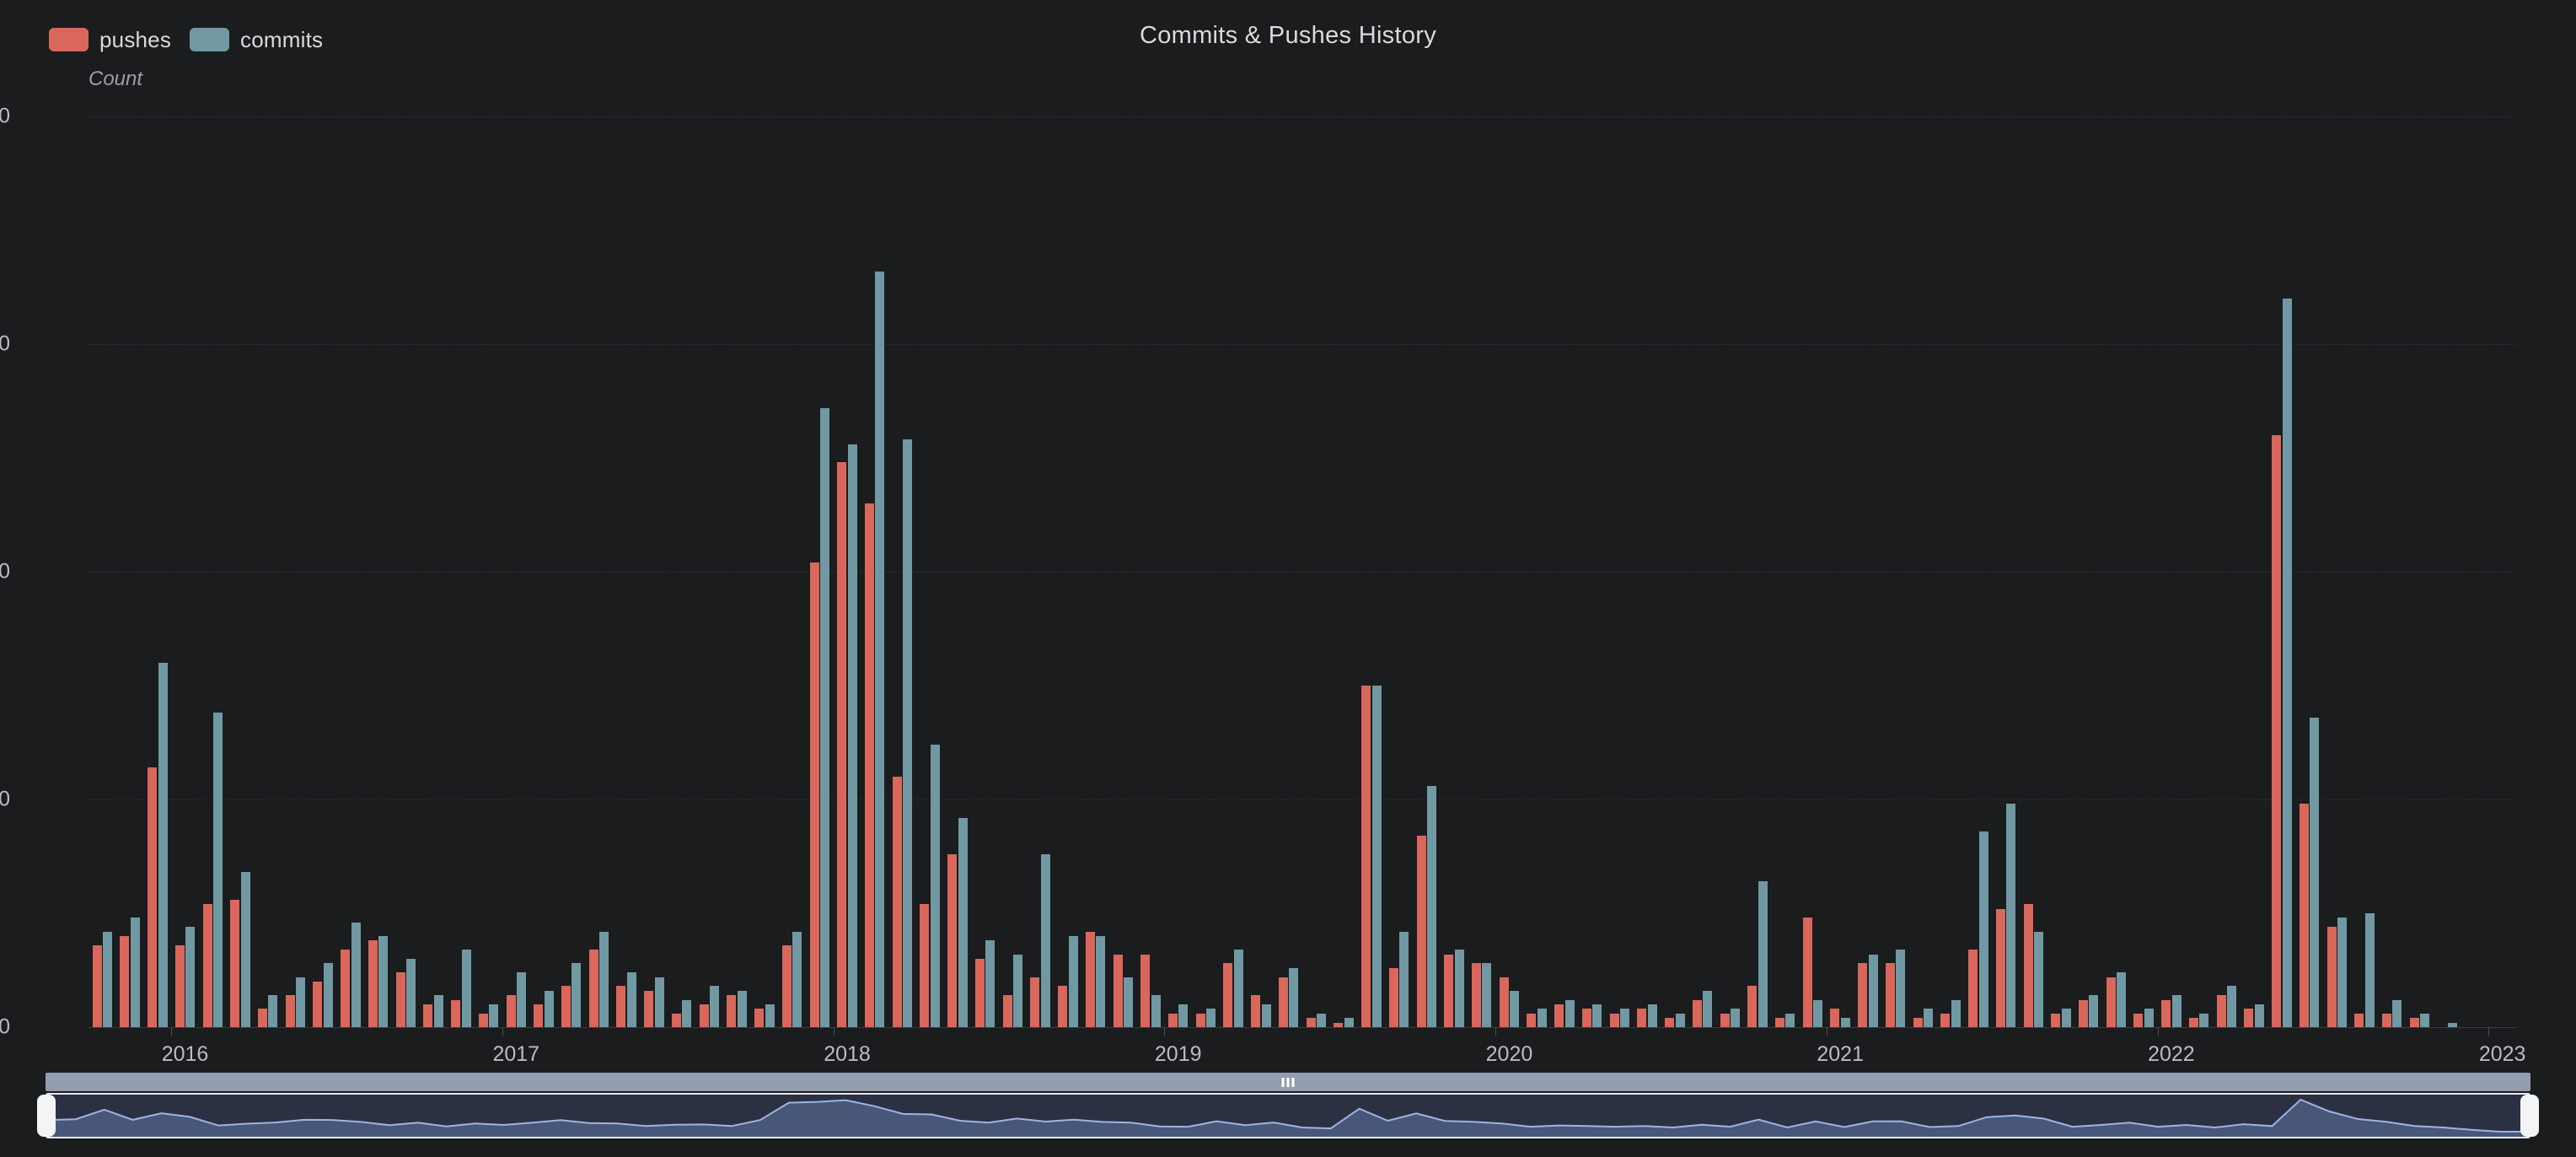  Describe the element at coordinates (2529, 1116) in the screenshot. I see `datazoom-handle-right` at that location.